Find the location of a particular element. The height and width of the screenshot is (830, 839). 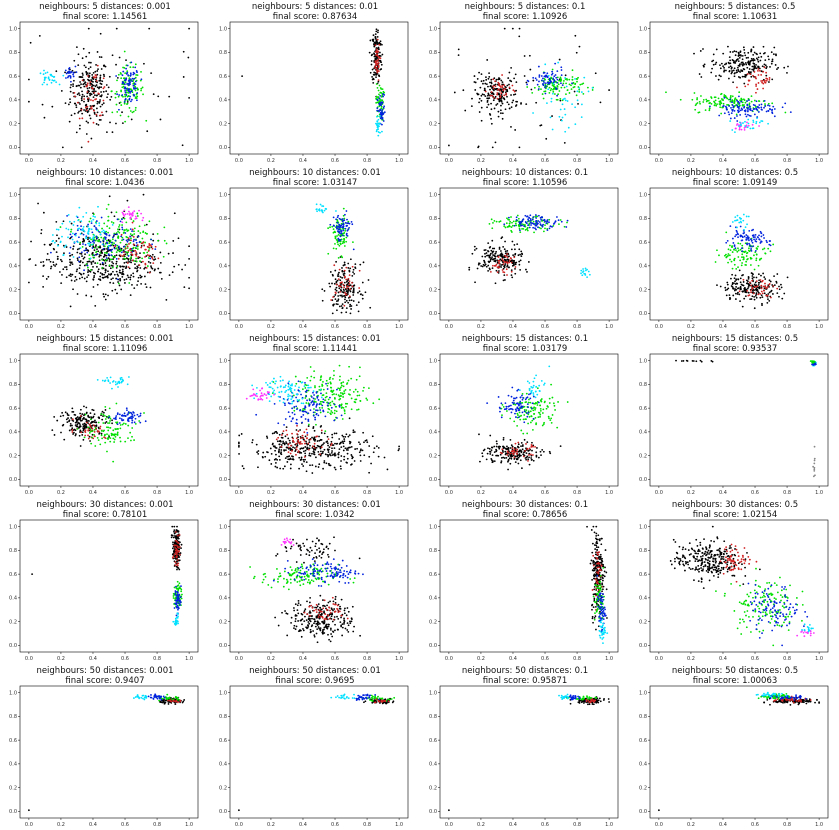

y-tick-label: 0.4 is located at coordinates (643, 267).